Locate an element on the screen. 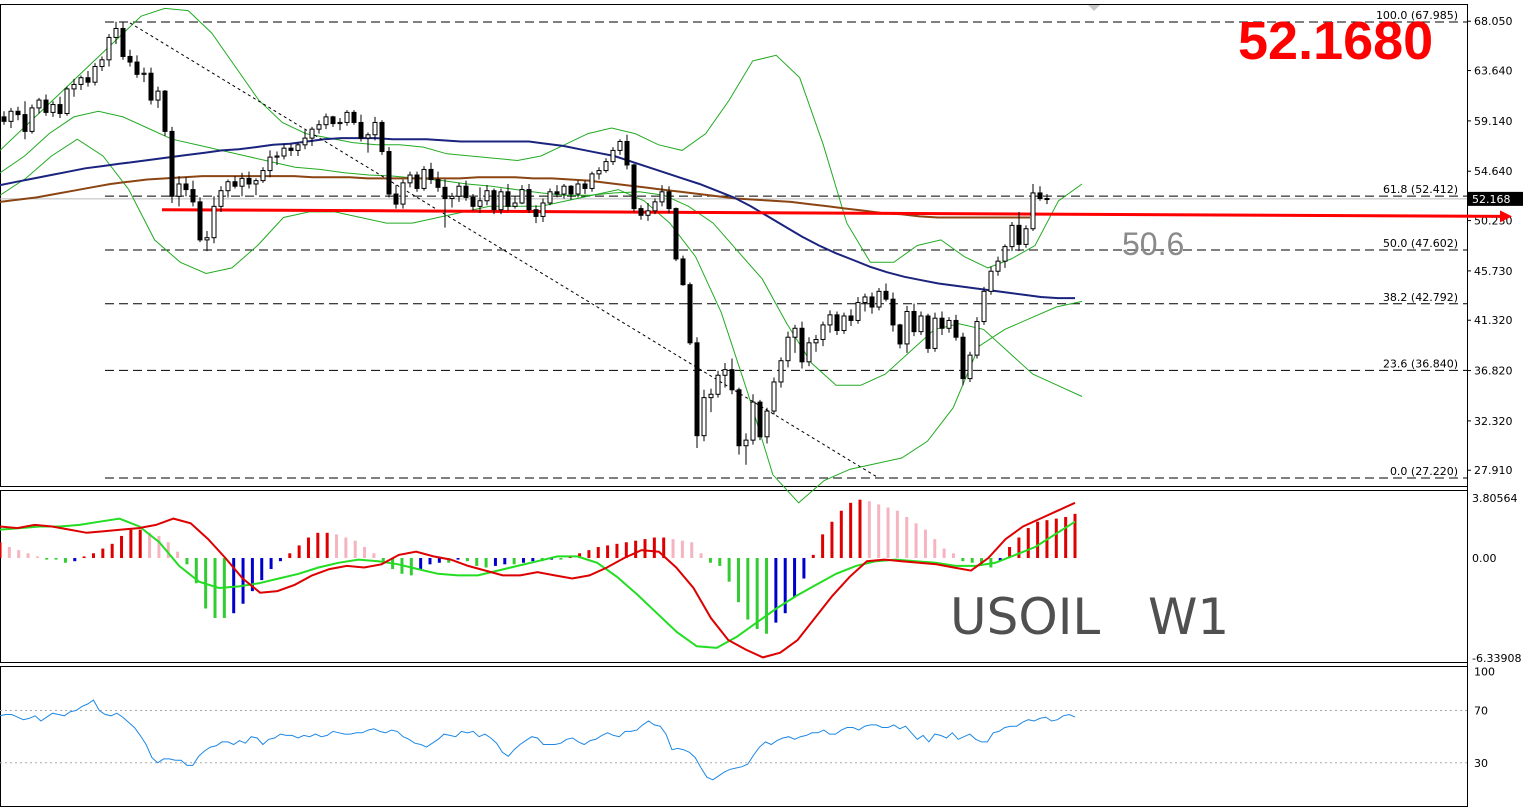 The width and height of the screenshot is (1525, 810). fib-level-label: 100.0 (67.985) is located at coordinates (1417, 15).